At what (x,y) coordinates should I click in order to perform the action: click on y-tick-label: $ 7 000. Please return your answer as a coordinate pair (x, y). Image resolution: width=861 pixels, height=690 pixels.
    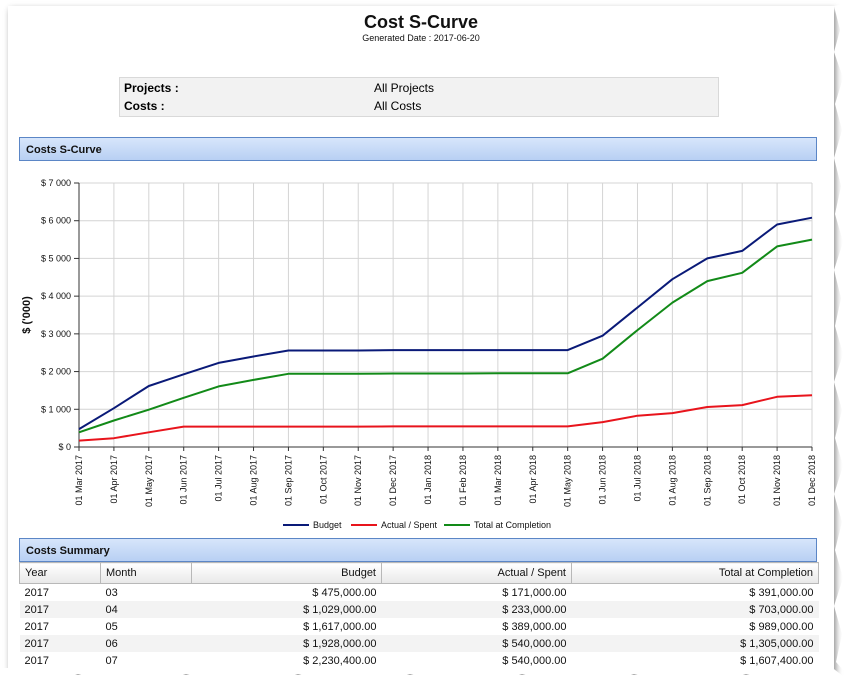
    Looking at the image, I should click on (56, 183).